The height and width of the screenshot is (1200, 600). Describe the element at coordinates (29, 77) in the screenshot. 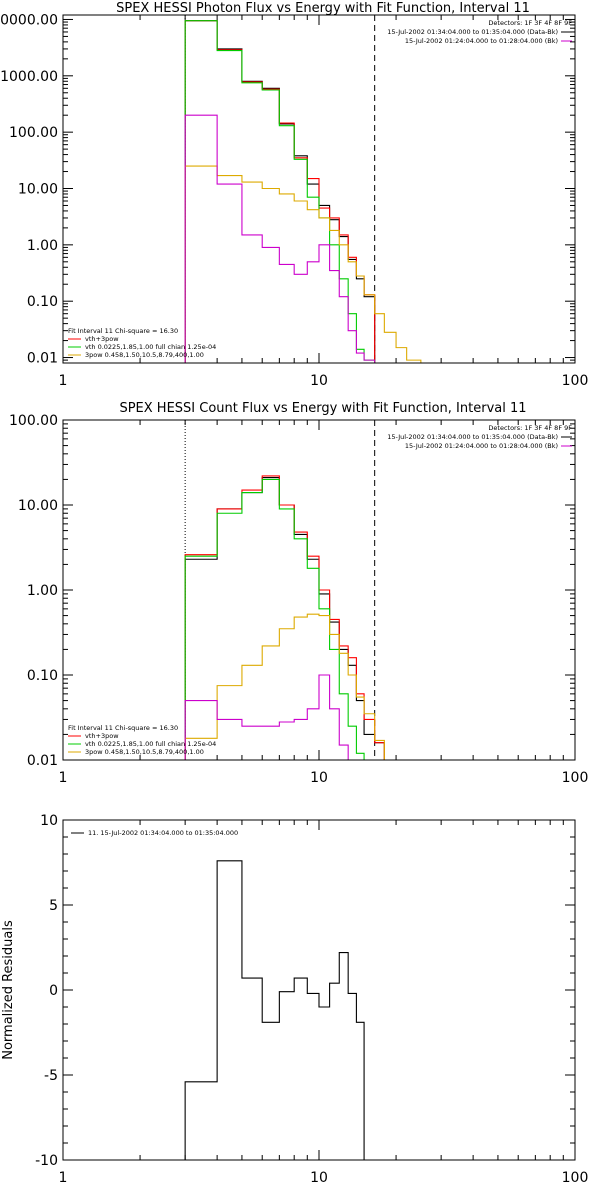

I see `y-tick-label: 1000.00` at that location.